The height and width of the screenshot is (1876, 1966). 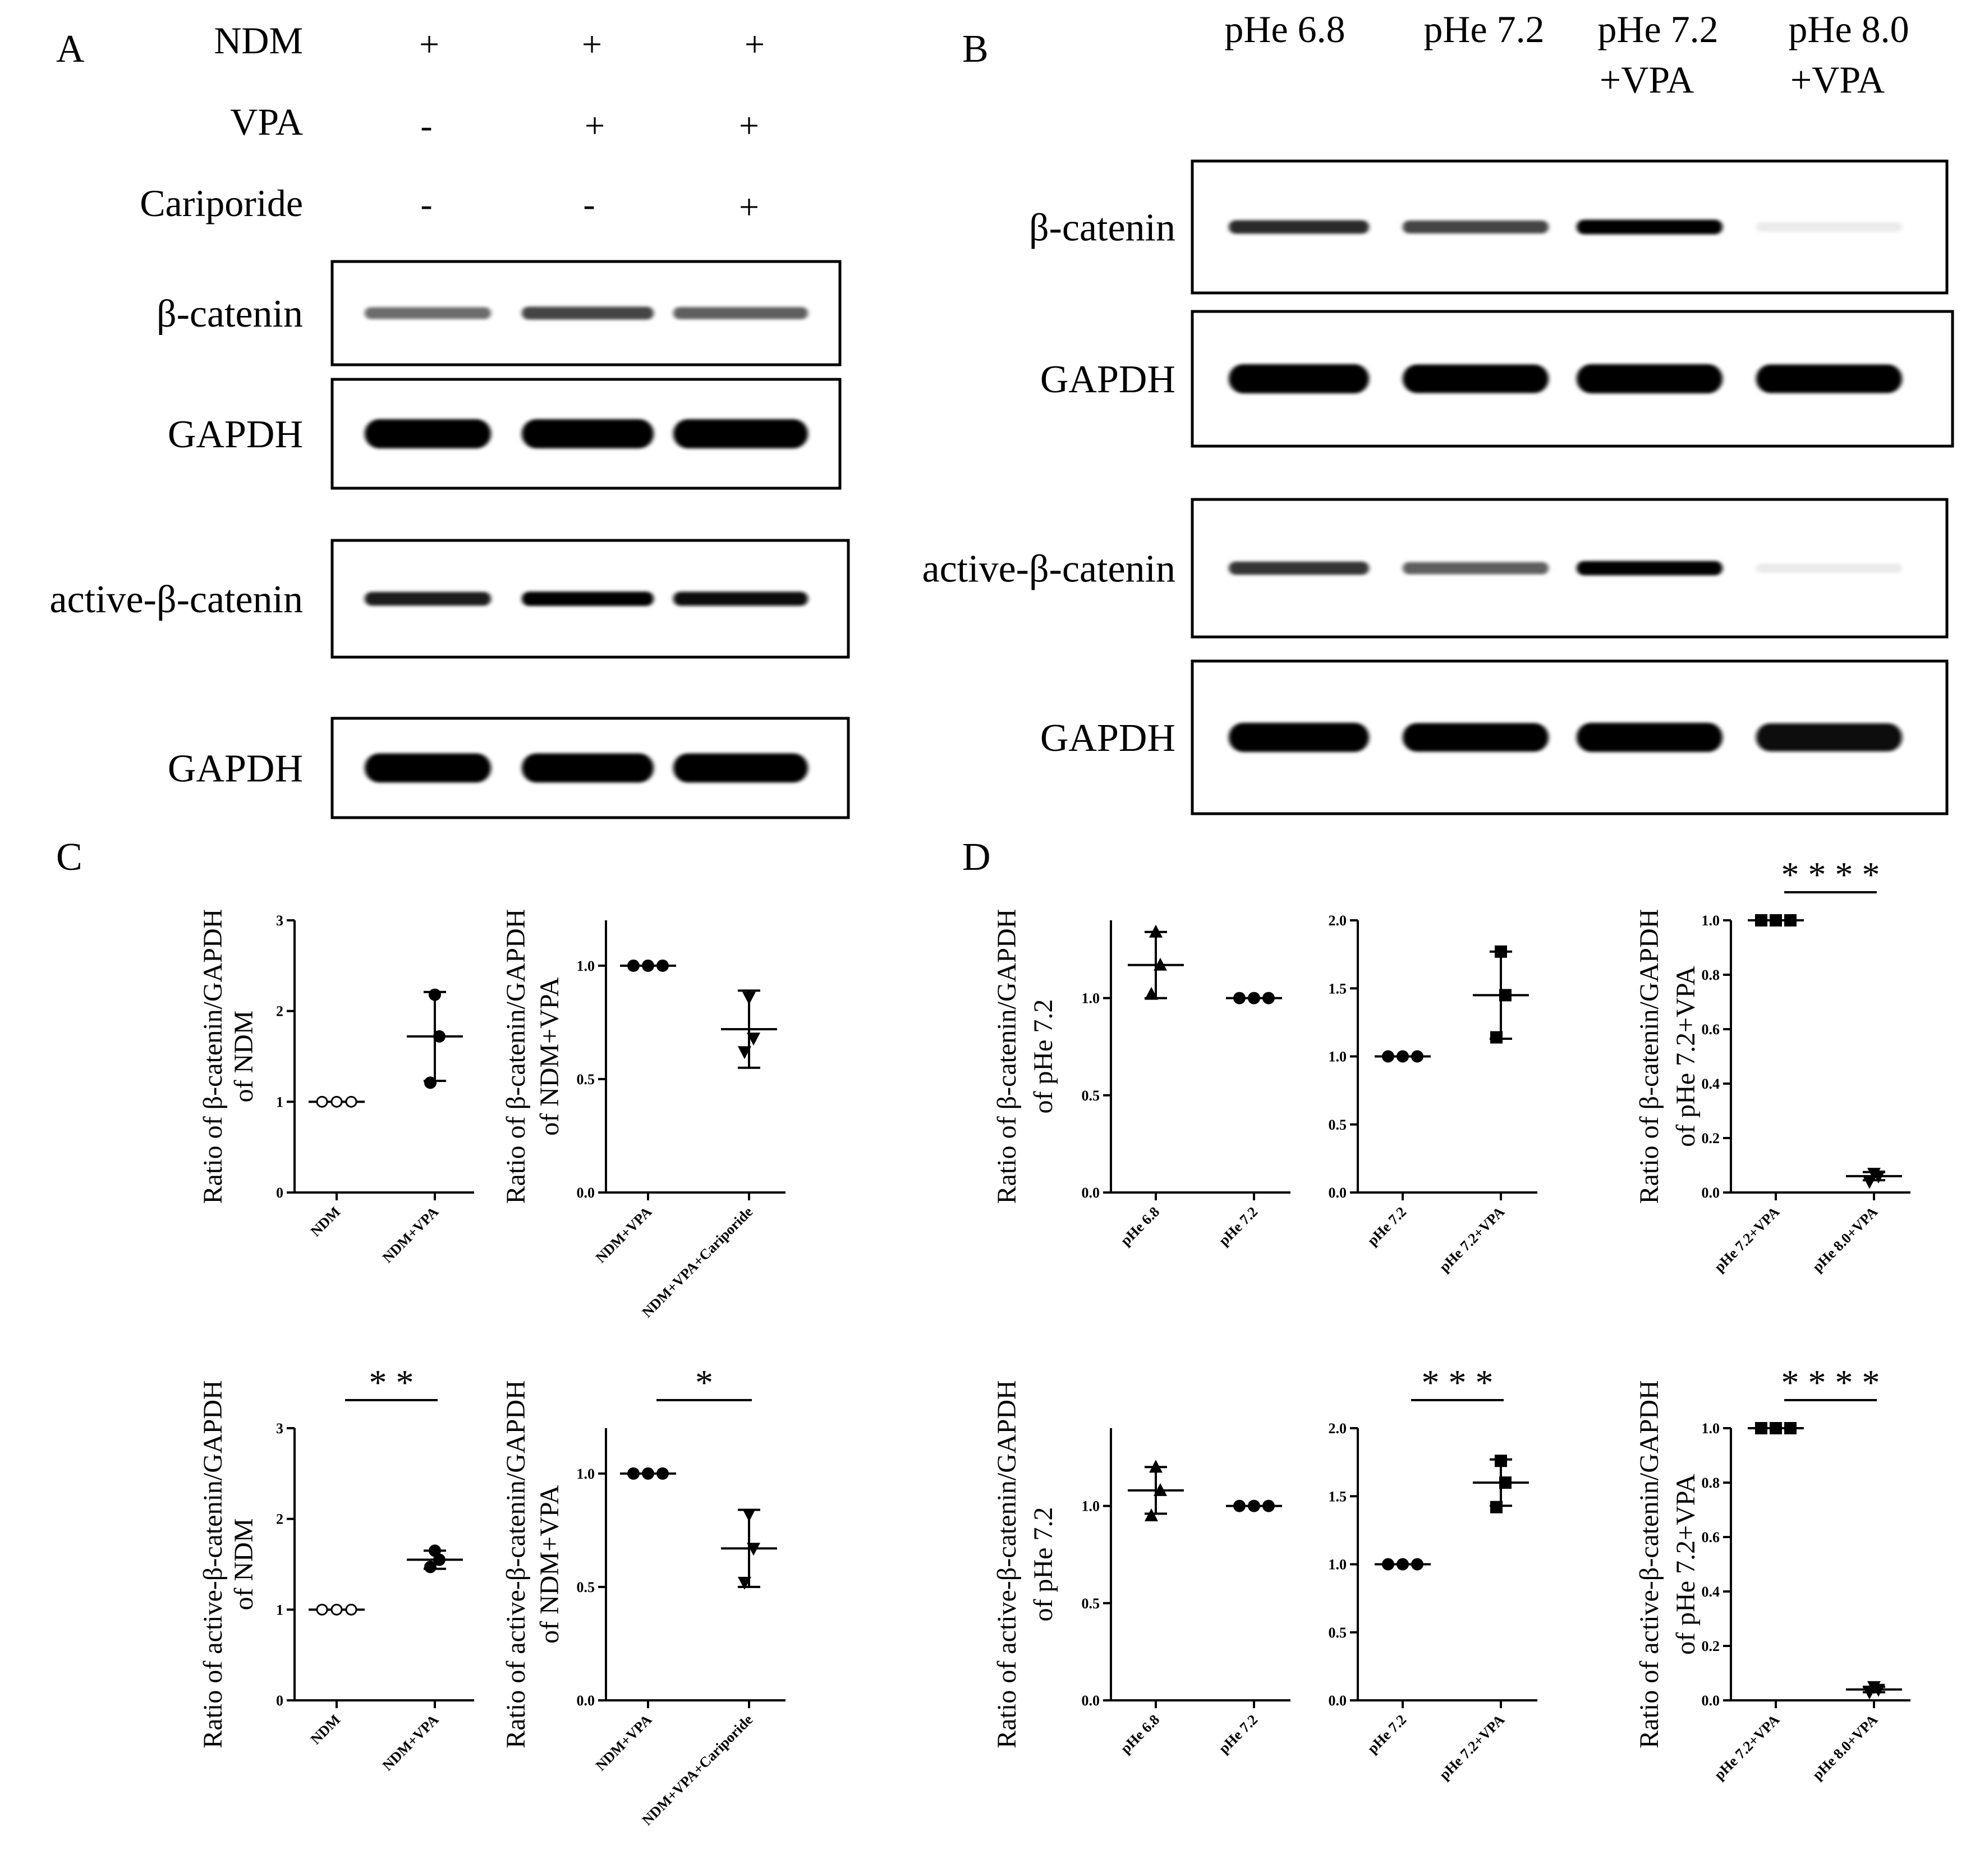 What do you see at coordinates (1711, 1483) in the screenshot?
I see `y-tick-label: 0.8` at bounding box center [1711, 1483].